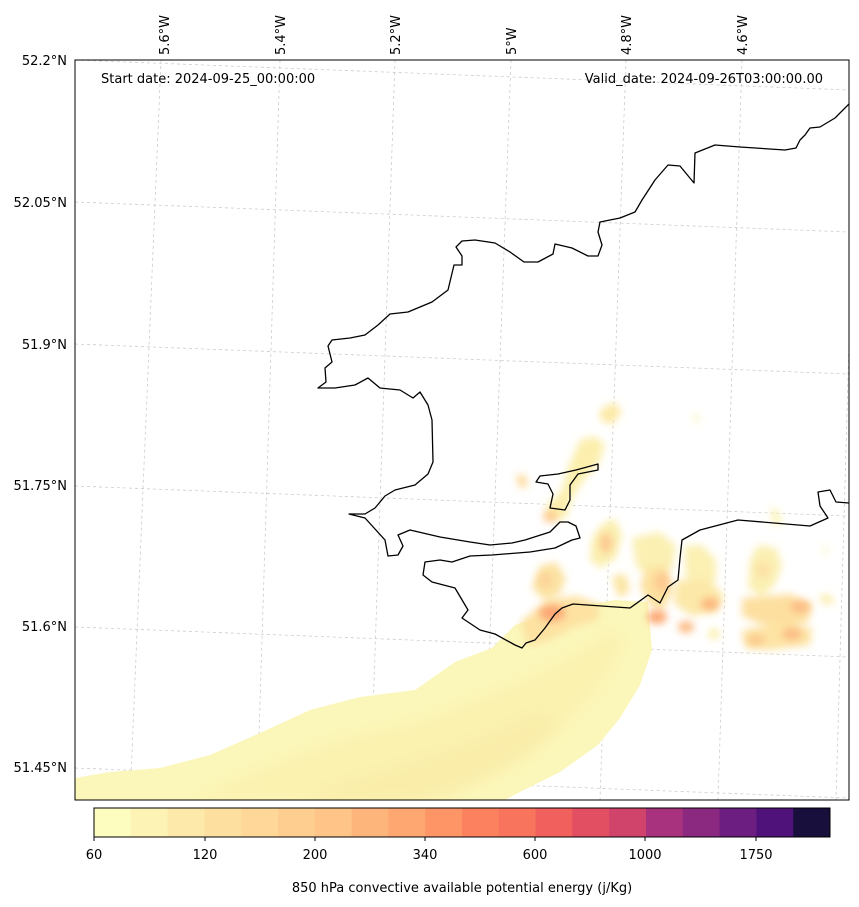 The image size is (859, 907). I want to click on colorbar-ticks, so click(425, 839).